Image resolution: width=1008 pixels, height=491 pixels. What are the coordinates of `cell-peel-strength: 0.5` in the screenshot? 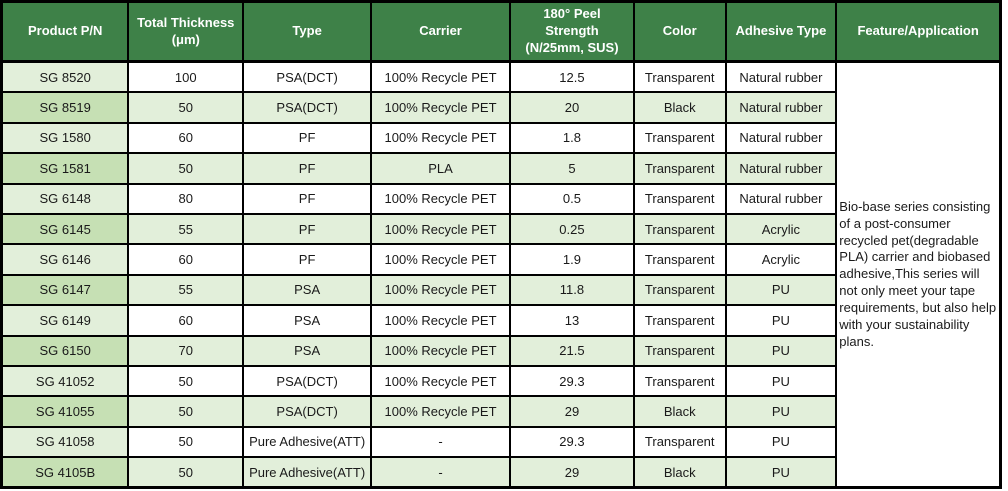 It's located at (572, 198).